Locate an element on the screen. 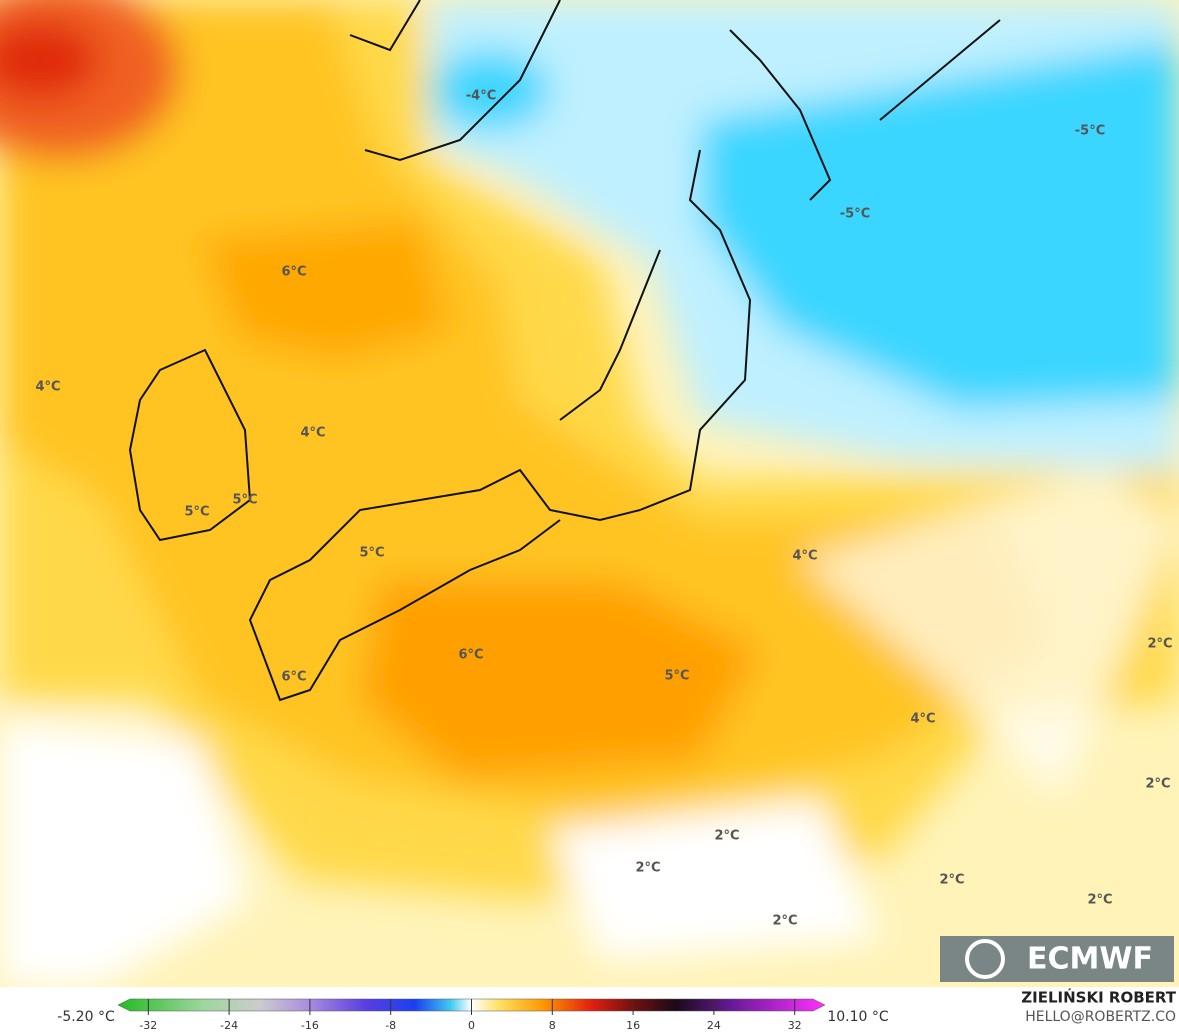 This screenshot has height=1035, width=1179. logo-text: ECMWF is located at coordinates (1090, 959).